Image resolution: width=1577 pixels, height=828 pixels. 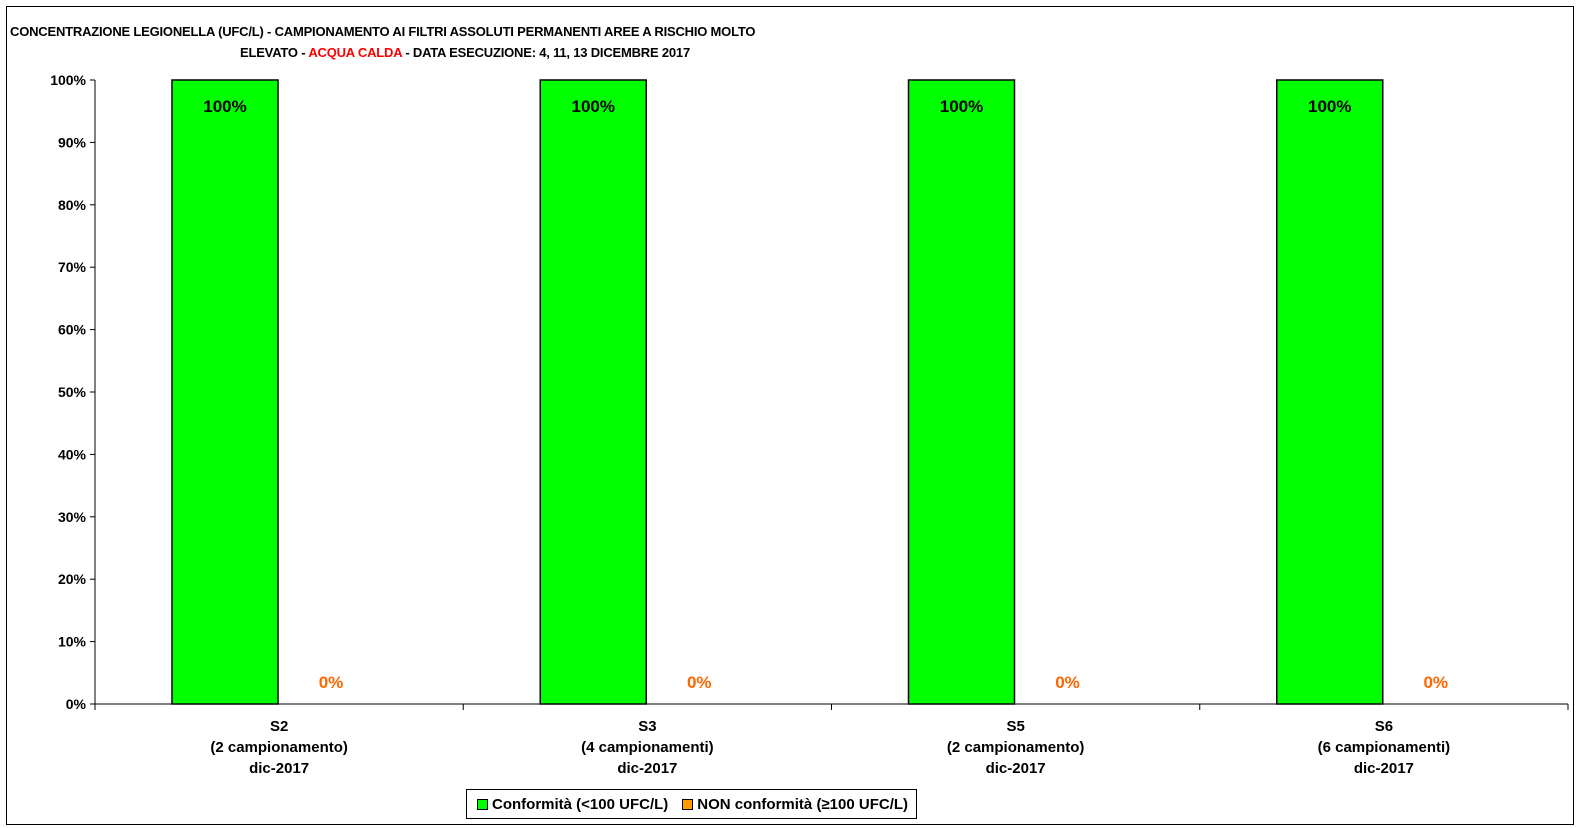 What do you see at coordinates (274, 52) in the screenshot?
I see `title-prefix: ELEVATO -` at bounding box center [274, 52].